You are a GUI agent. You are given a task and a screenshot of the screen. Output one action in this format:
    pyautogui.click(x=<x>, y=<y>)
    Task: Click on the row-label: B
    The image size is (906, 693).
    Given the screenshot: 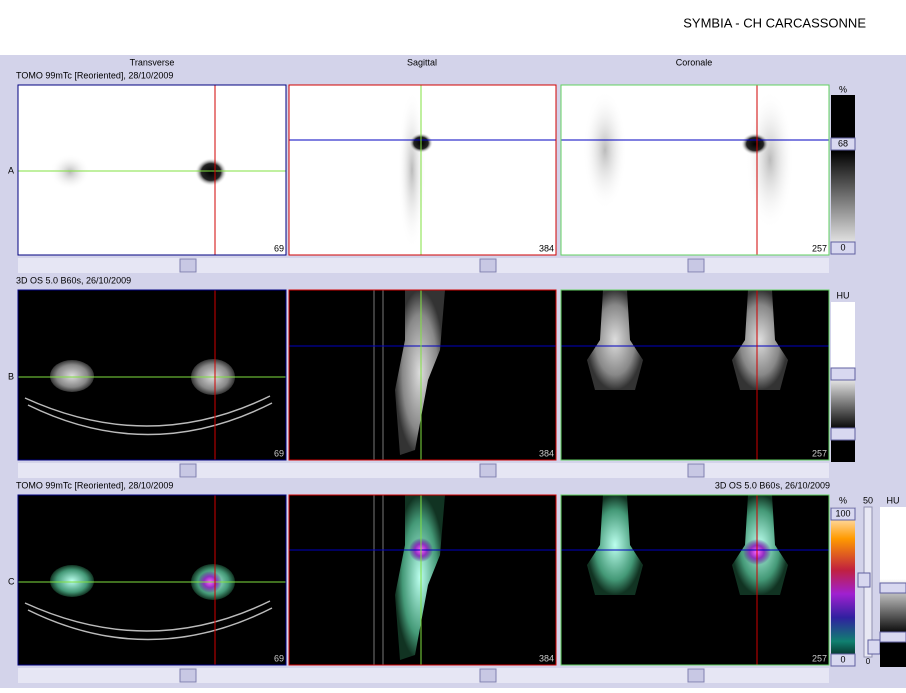 What is the action you would take?
    pyautogui.click(x=11, y=376)
    